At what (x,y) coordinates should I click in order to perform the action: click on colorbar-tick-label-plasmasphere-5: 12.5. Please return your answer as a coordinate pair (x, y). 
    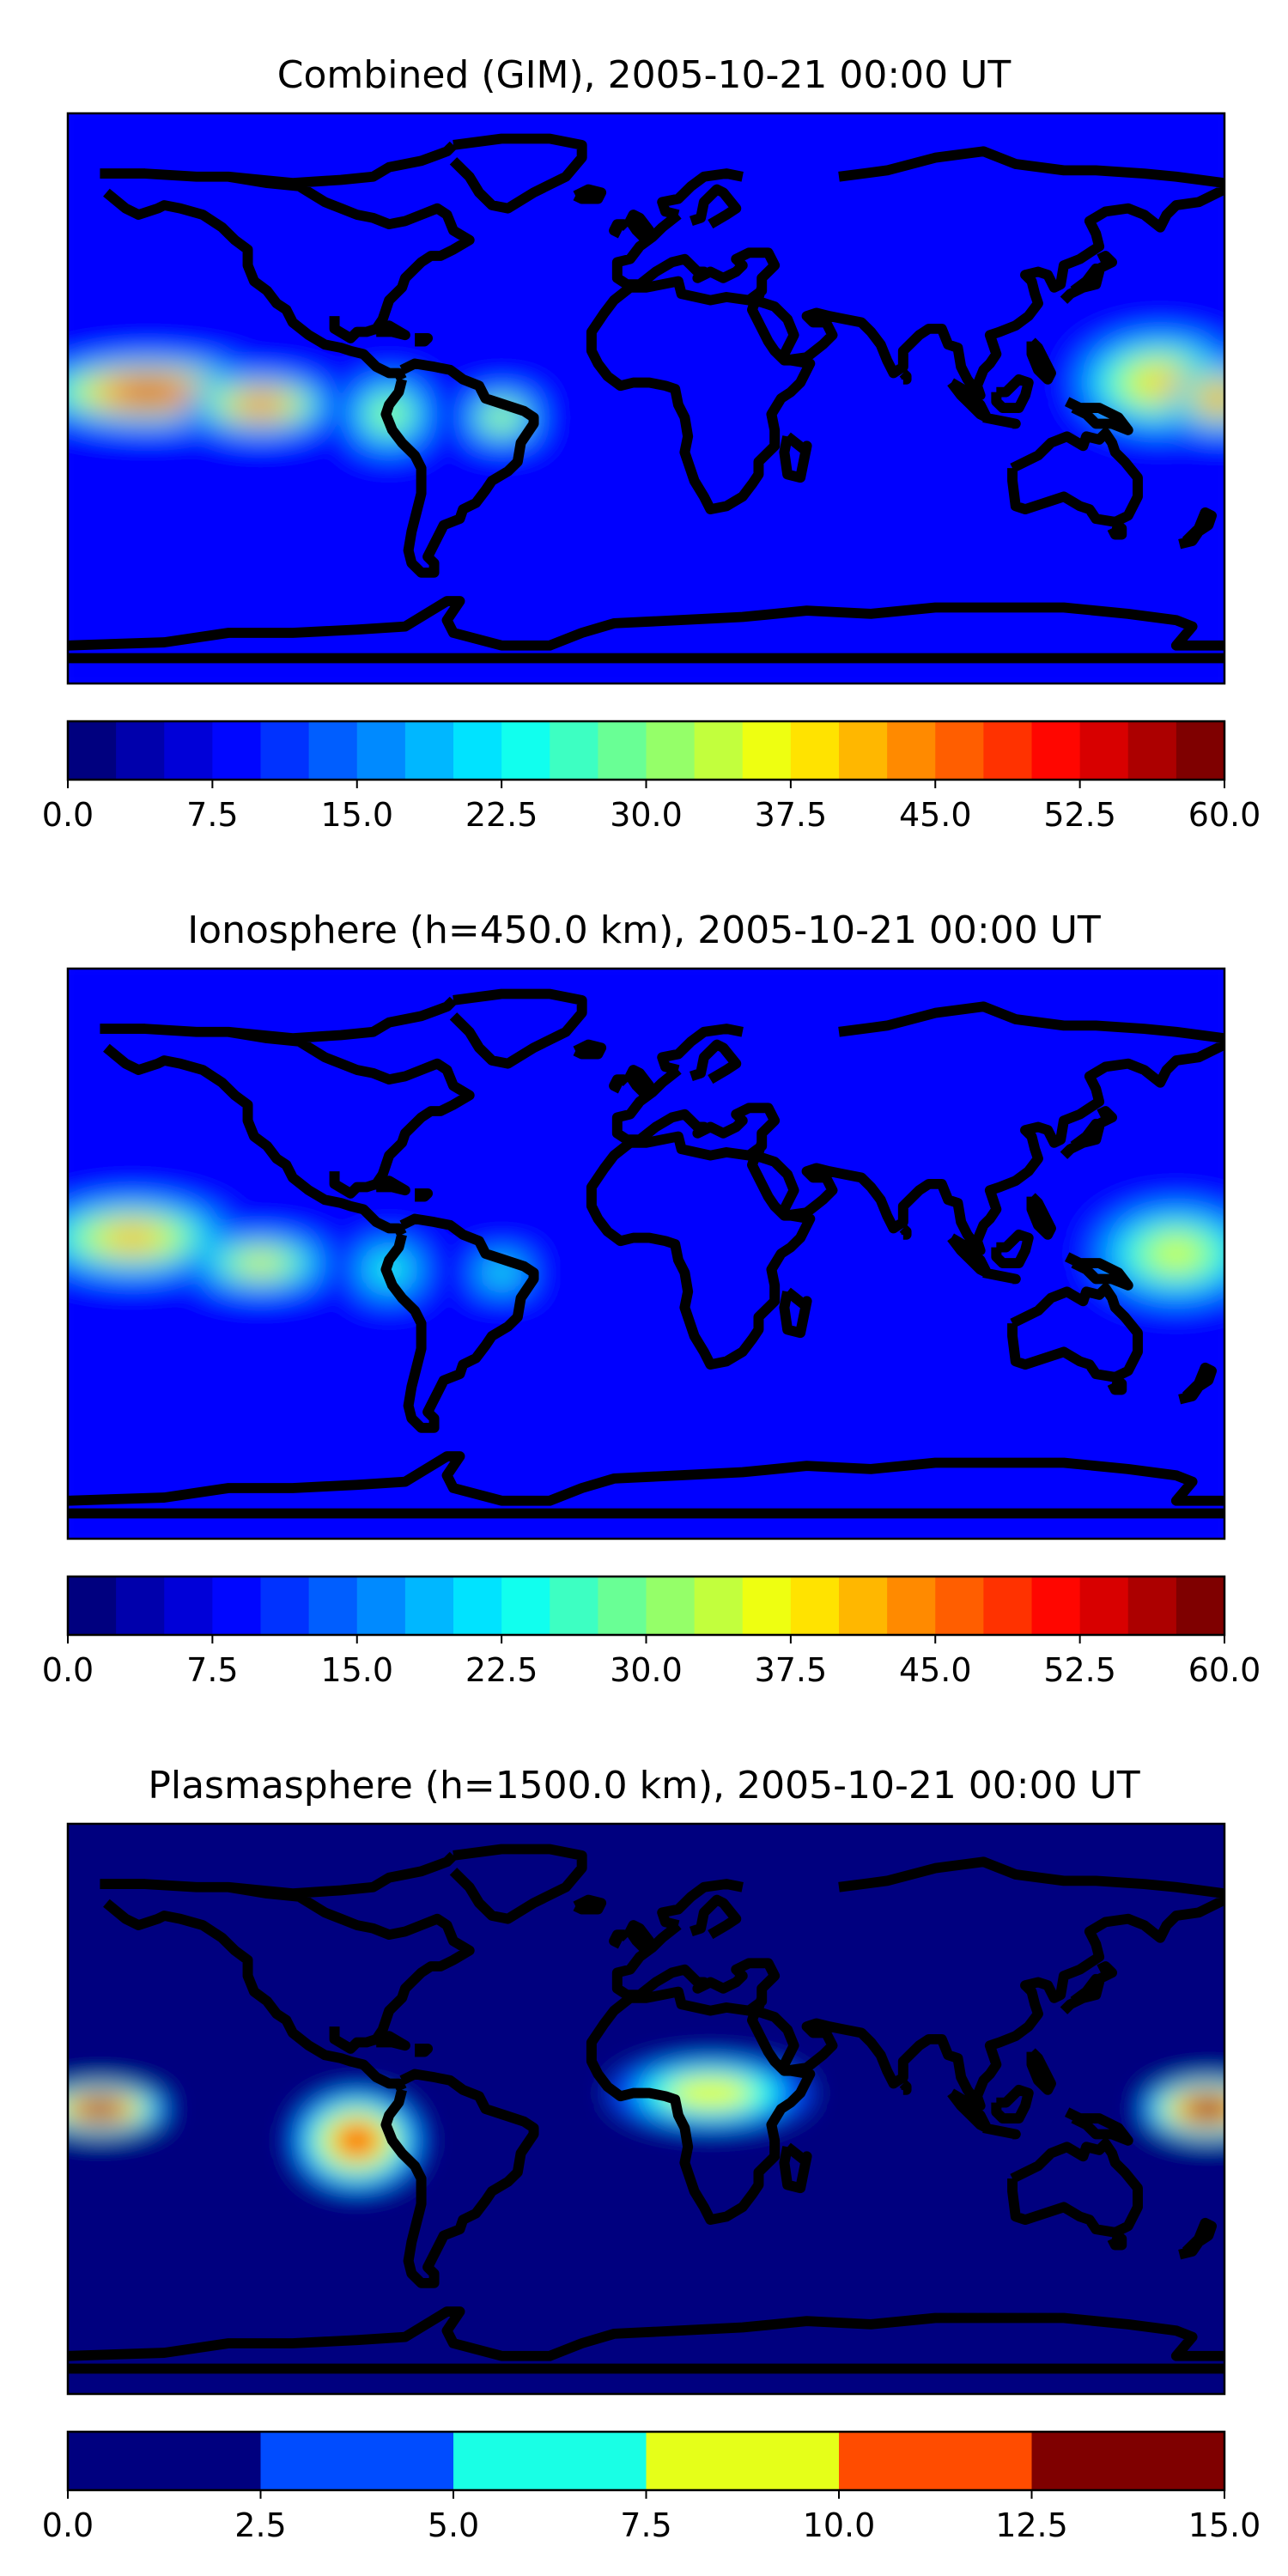
    Looking at the image, I should click on (1031, 2525).